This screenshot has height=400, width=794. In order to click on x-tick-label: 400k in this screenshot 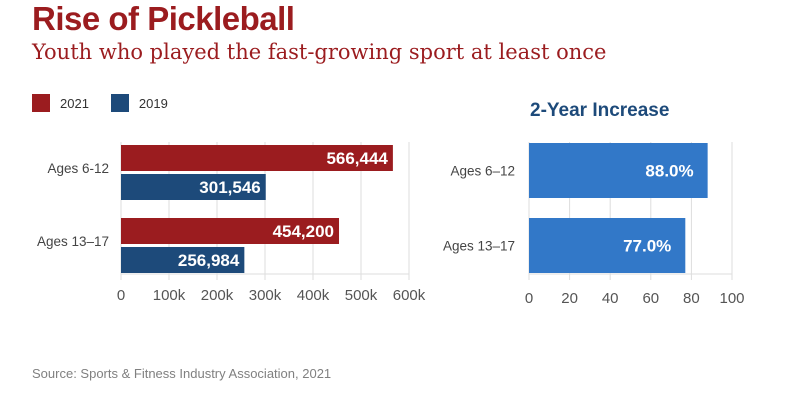, I will do `click(313, 295)`.